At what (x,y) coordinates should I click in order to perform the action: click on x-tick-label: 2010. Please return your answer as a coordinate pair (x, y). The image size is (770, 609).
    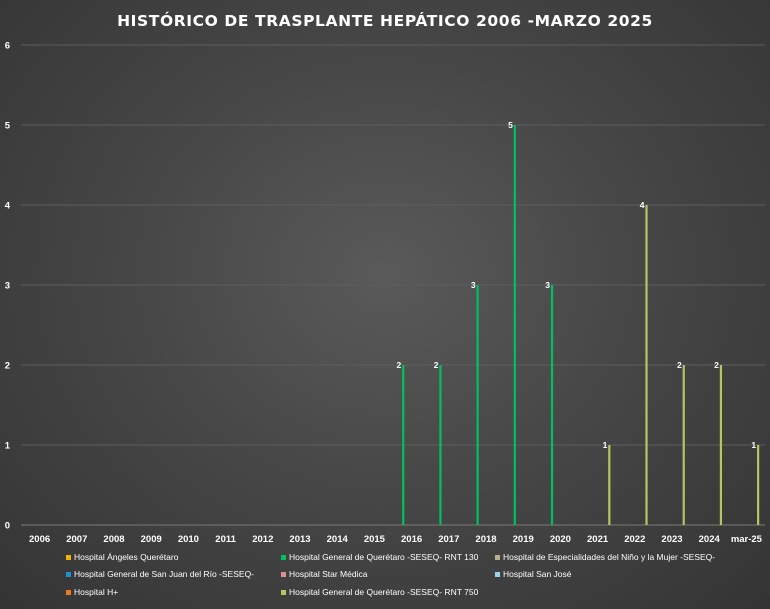
    Looking at the image, I should click on (188, 539).